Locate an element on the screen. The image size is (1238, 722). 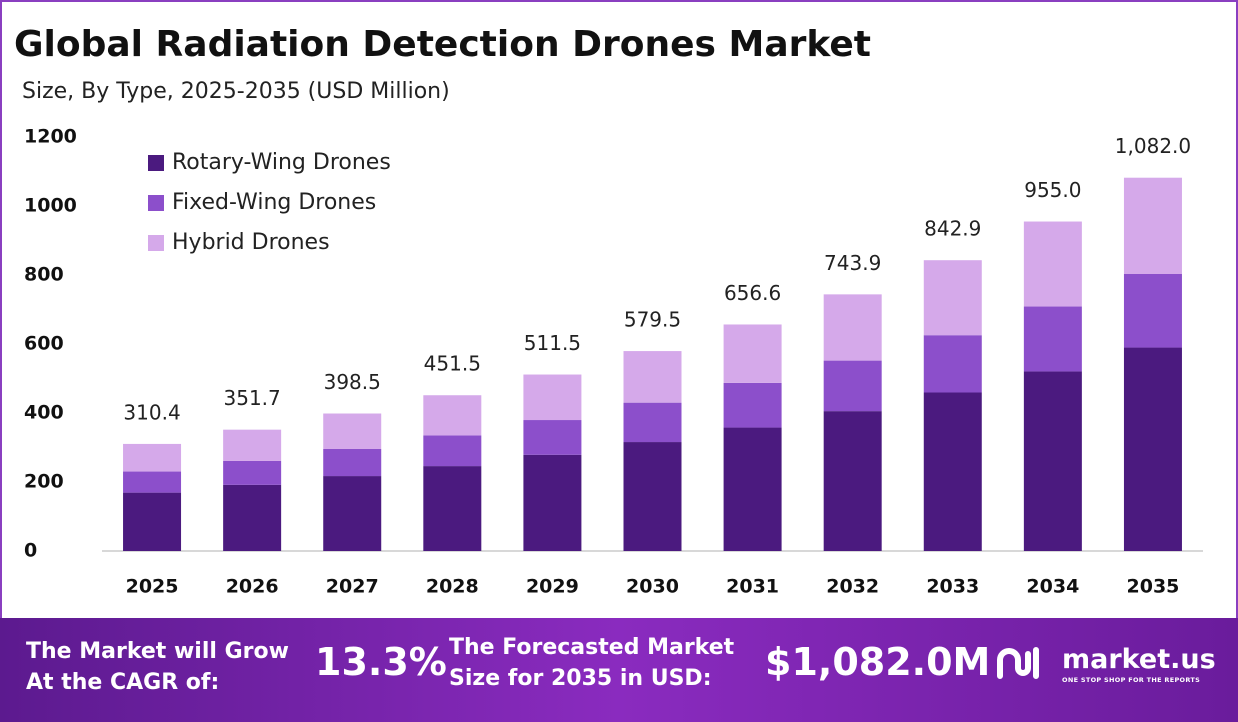
total-label: 511.5 is located at coordinates (552, 343).